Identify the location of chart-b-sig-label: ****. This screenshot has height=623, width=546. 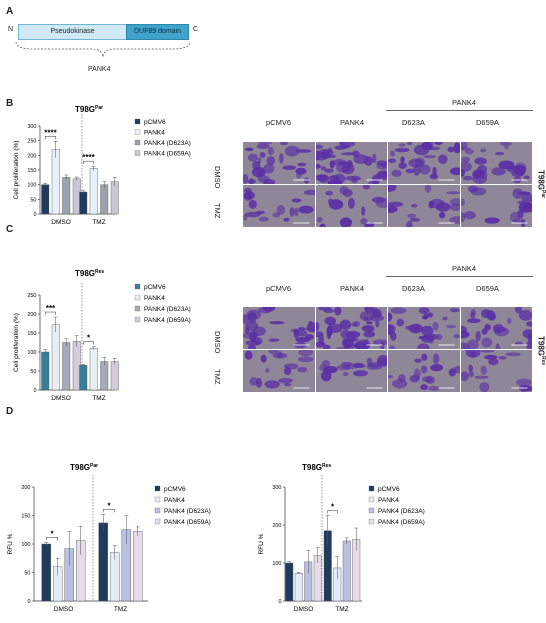
(50, 132).